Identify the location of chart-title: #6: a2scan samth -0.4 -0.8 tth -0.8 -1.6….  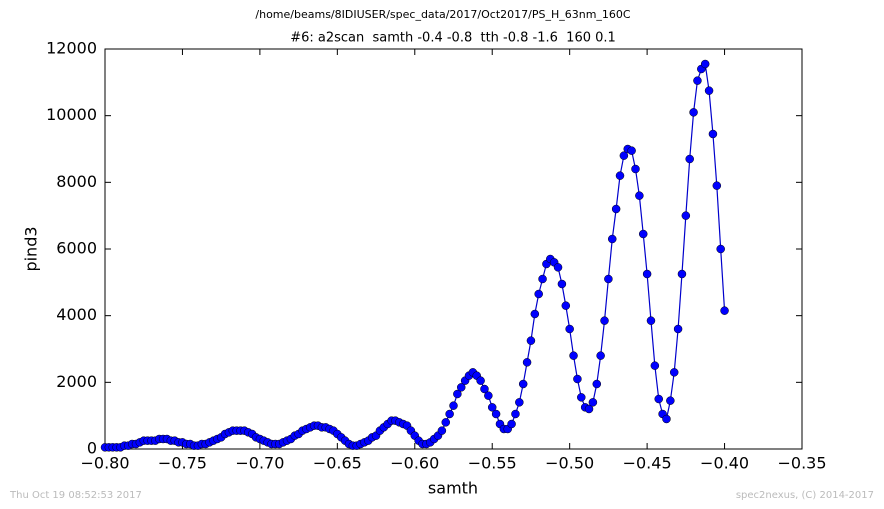
(453, 38).